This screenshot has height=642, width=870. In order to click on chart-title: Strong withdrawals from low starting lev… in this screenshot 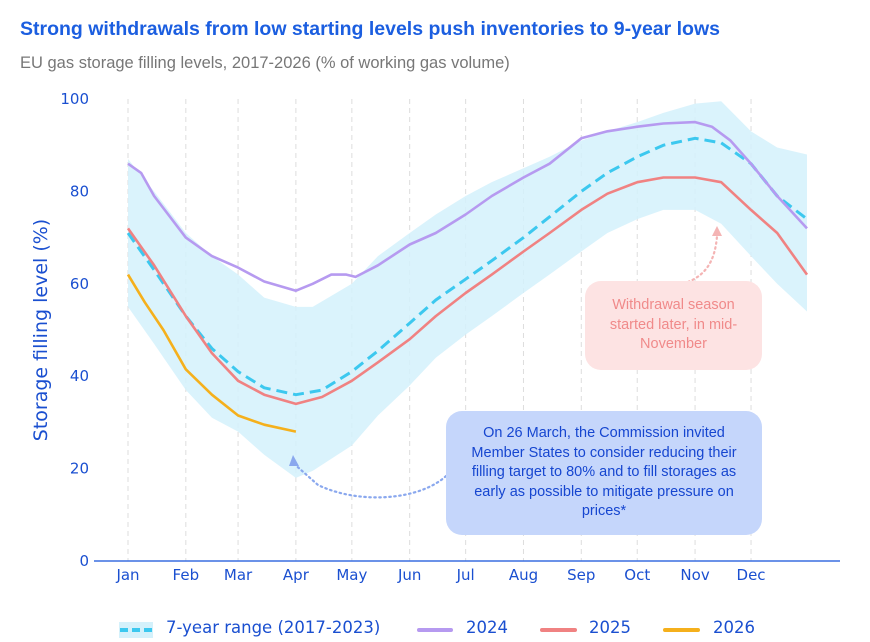, I will do `click(370, 29)`.